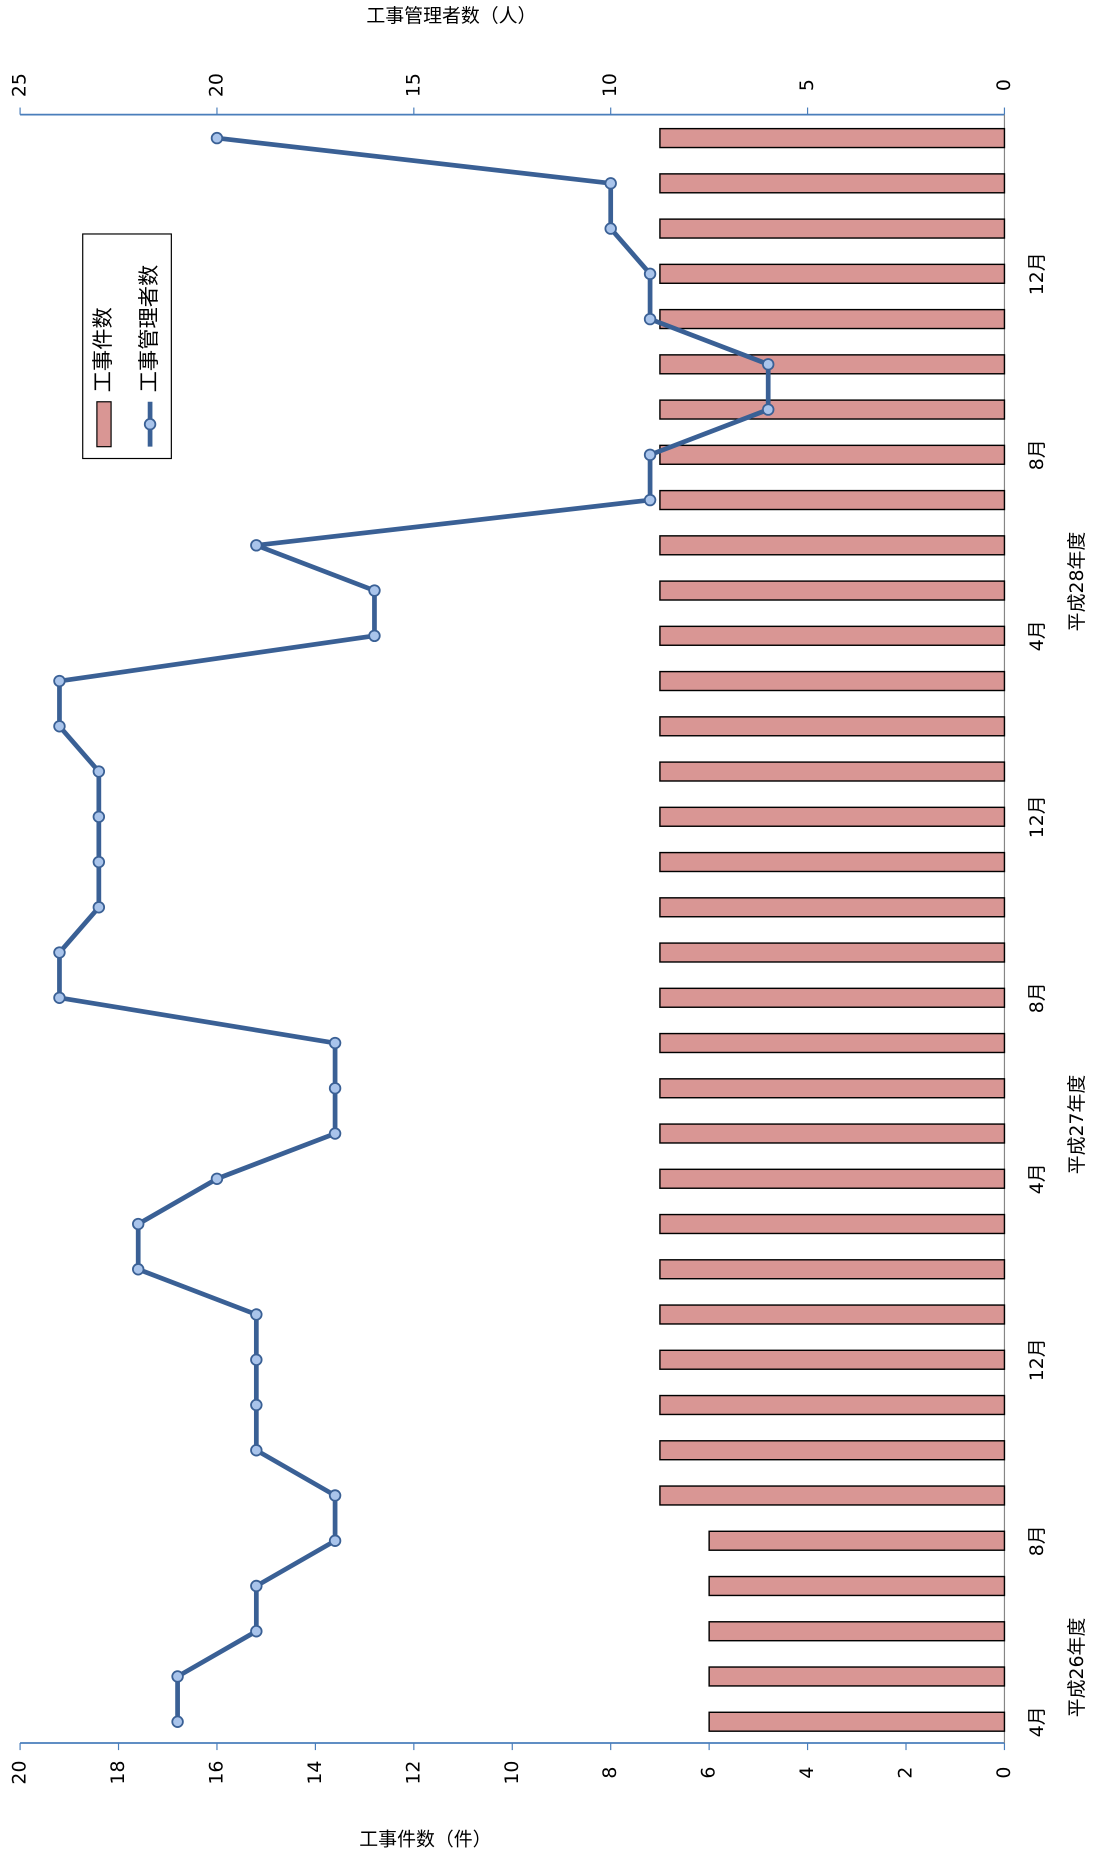 Image resolution: width=1099 pixels, height=1852 pixels. I want to click on y-tick-label: 6, so click(709, 1773).